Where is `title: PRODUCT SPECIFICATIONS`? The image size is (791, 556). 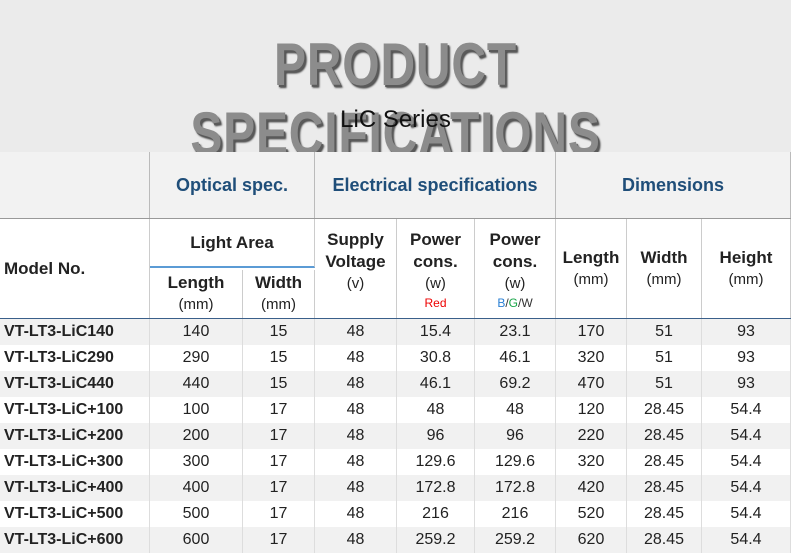 title: PRODUCT SPECIFICATIONS is located at coordinates (395, 99).